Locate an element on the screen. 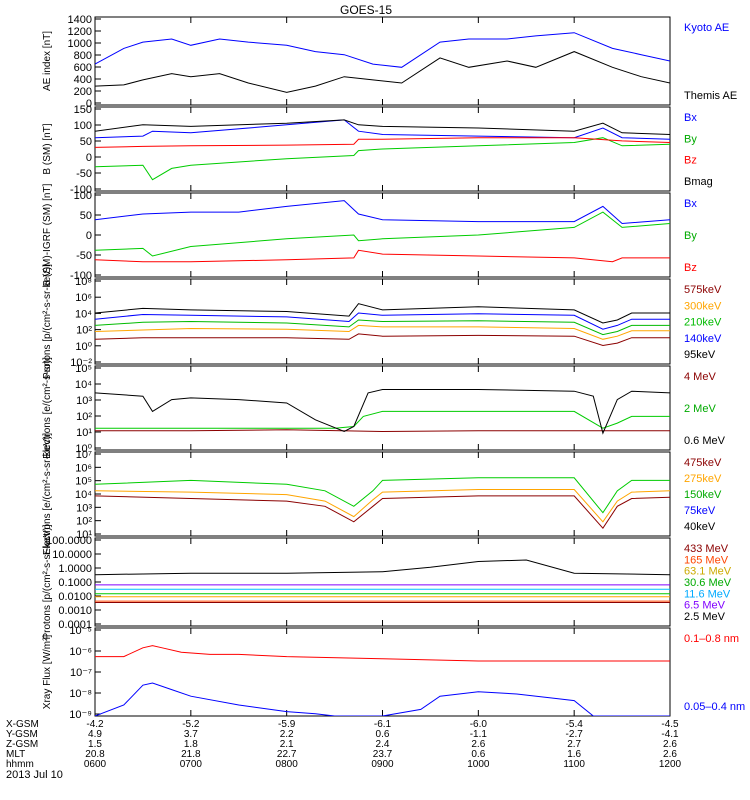  svg-text: Electrons [e/(cm²-s-sr)] is located at coordinates (47, 408).